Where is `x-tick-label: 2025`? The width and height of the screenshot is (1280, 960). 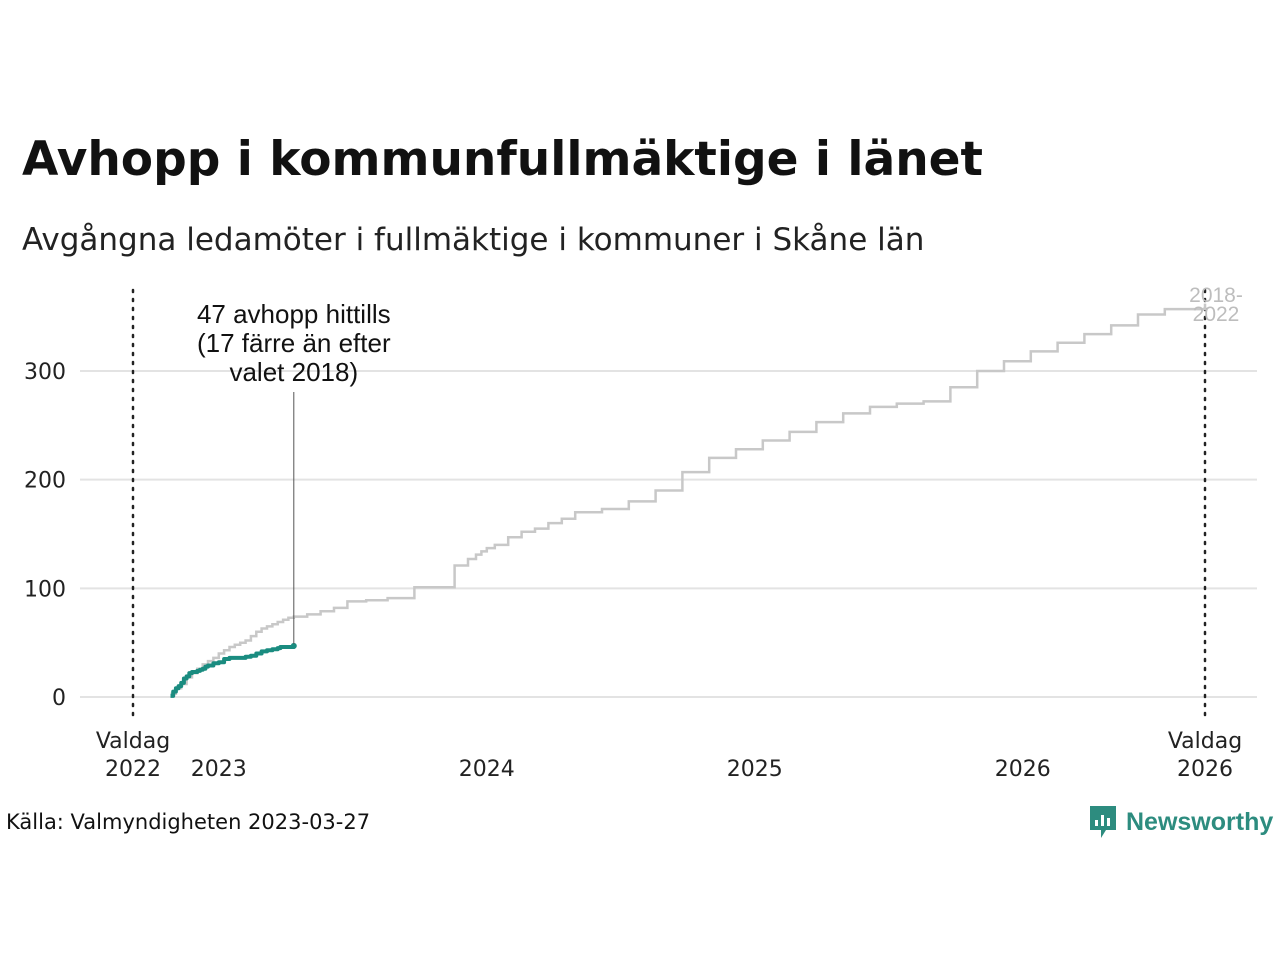
x-tick-label: 2025 is located at coordinates (755, 769).